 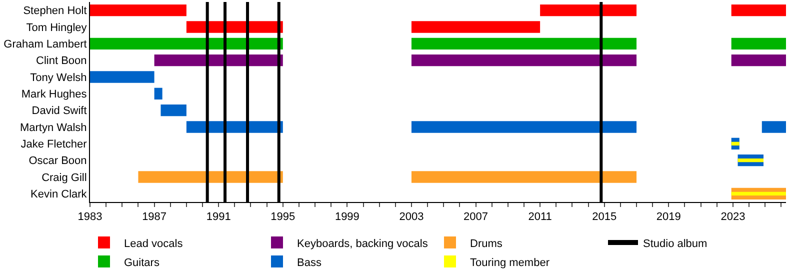 What do you see at coordinates (53, 128) in the screenshot?
I see `y-tick-label: Martyn Walsh` at bounding box center [53, 128].